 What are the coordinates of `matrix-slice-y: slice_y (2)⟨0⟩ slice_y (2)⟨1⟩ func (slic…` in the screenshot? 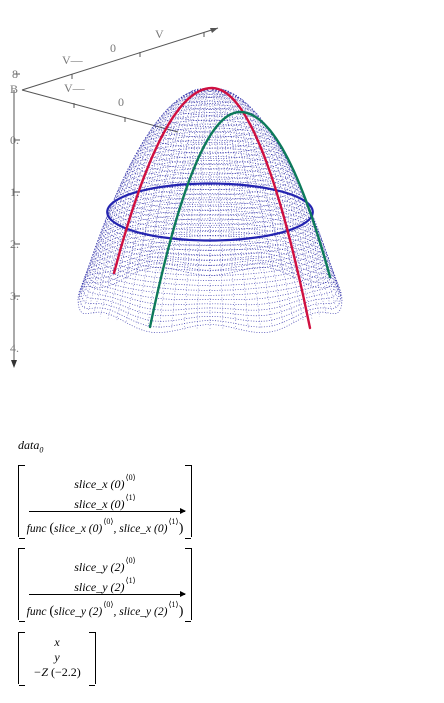 It's located at (105, 585).